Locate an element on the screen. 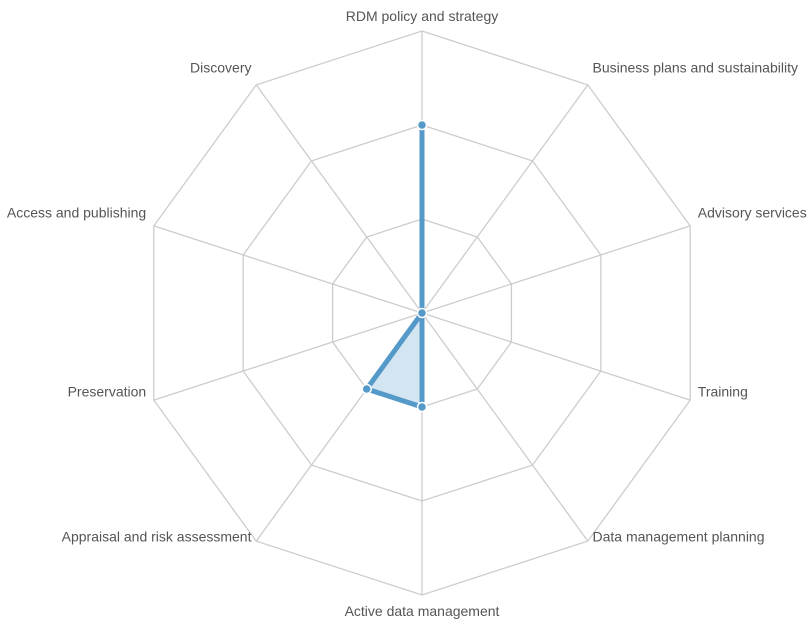 Image resolution: width=807 pixels, height=623 pixels. axis-label-8: Access and publishing is located at coordinates (76, 212).